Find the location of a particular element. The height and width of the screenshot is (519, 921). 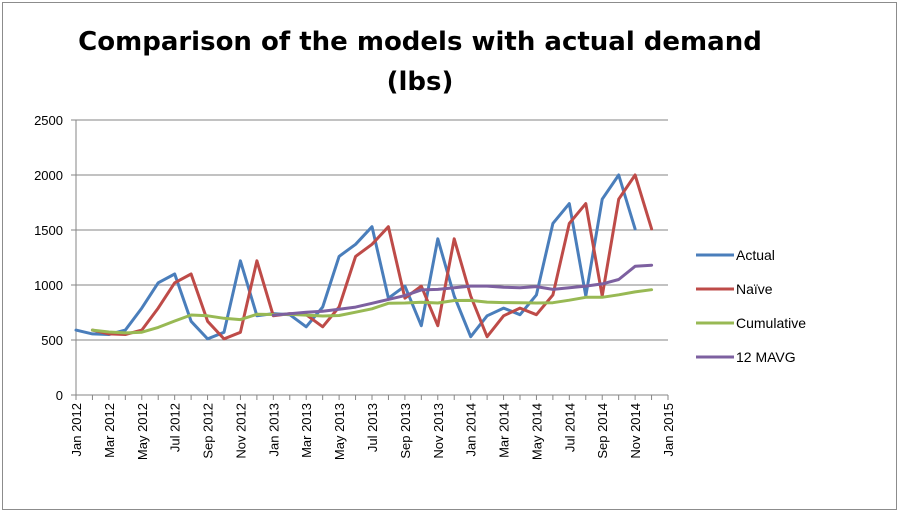

x-tick-label: Jan 2012 is located at coordinates (76, 430).